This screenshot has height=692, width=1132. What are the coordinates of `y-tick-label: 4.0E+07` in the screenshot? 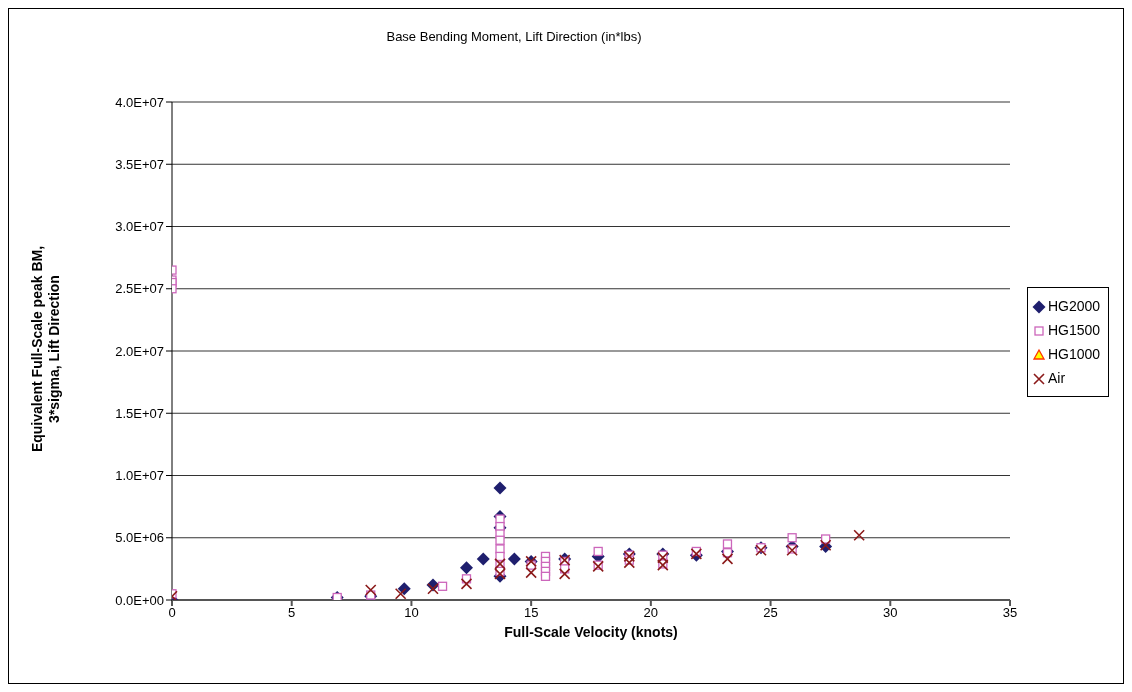 It's located at (139, 102).